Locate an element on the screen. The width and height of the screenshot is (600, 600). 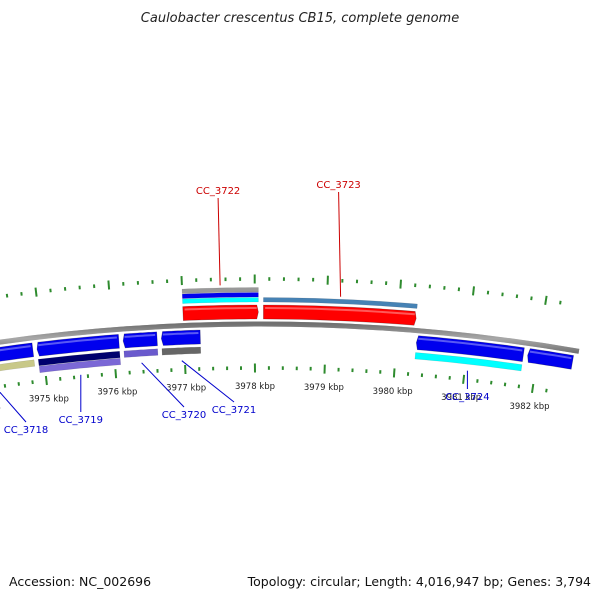
tick-label: 3975 kbp is located at coordinates (49, 399).